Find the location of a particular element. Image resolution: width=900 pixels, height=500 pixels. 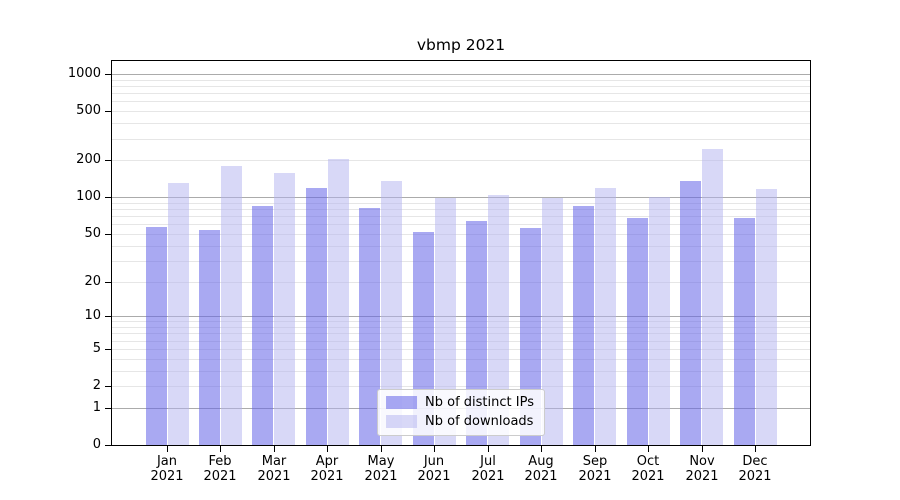

x-tick-month: Dec is located at coordinates (755, 461).